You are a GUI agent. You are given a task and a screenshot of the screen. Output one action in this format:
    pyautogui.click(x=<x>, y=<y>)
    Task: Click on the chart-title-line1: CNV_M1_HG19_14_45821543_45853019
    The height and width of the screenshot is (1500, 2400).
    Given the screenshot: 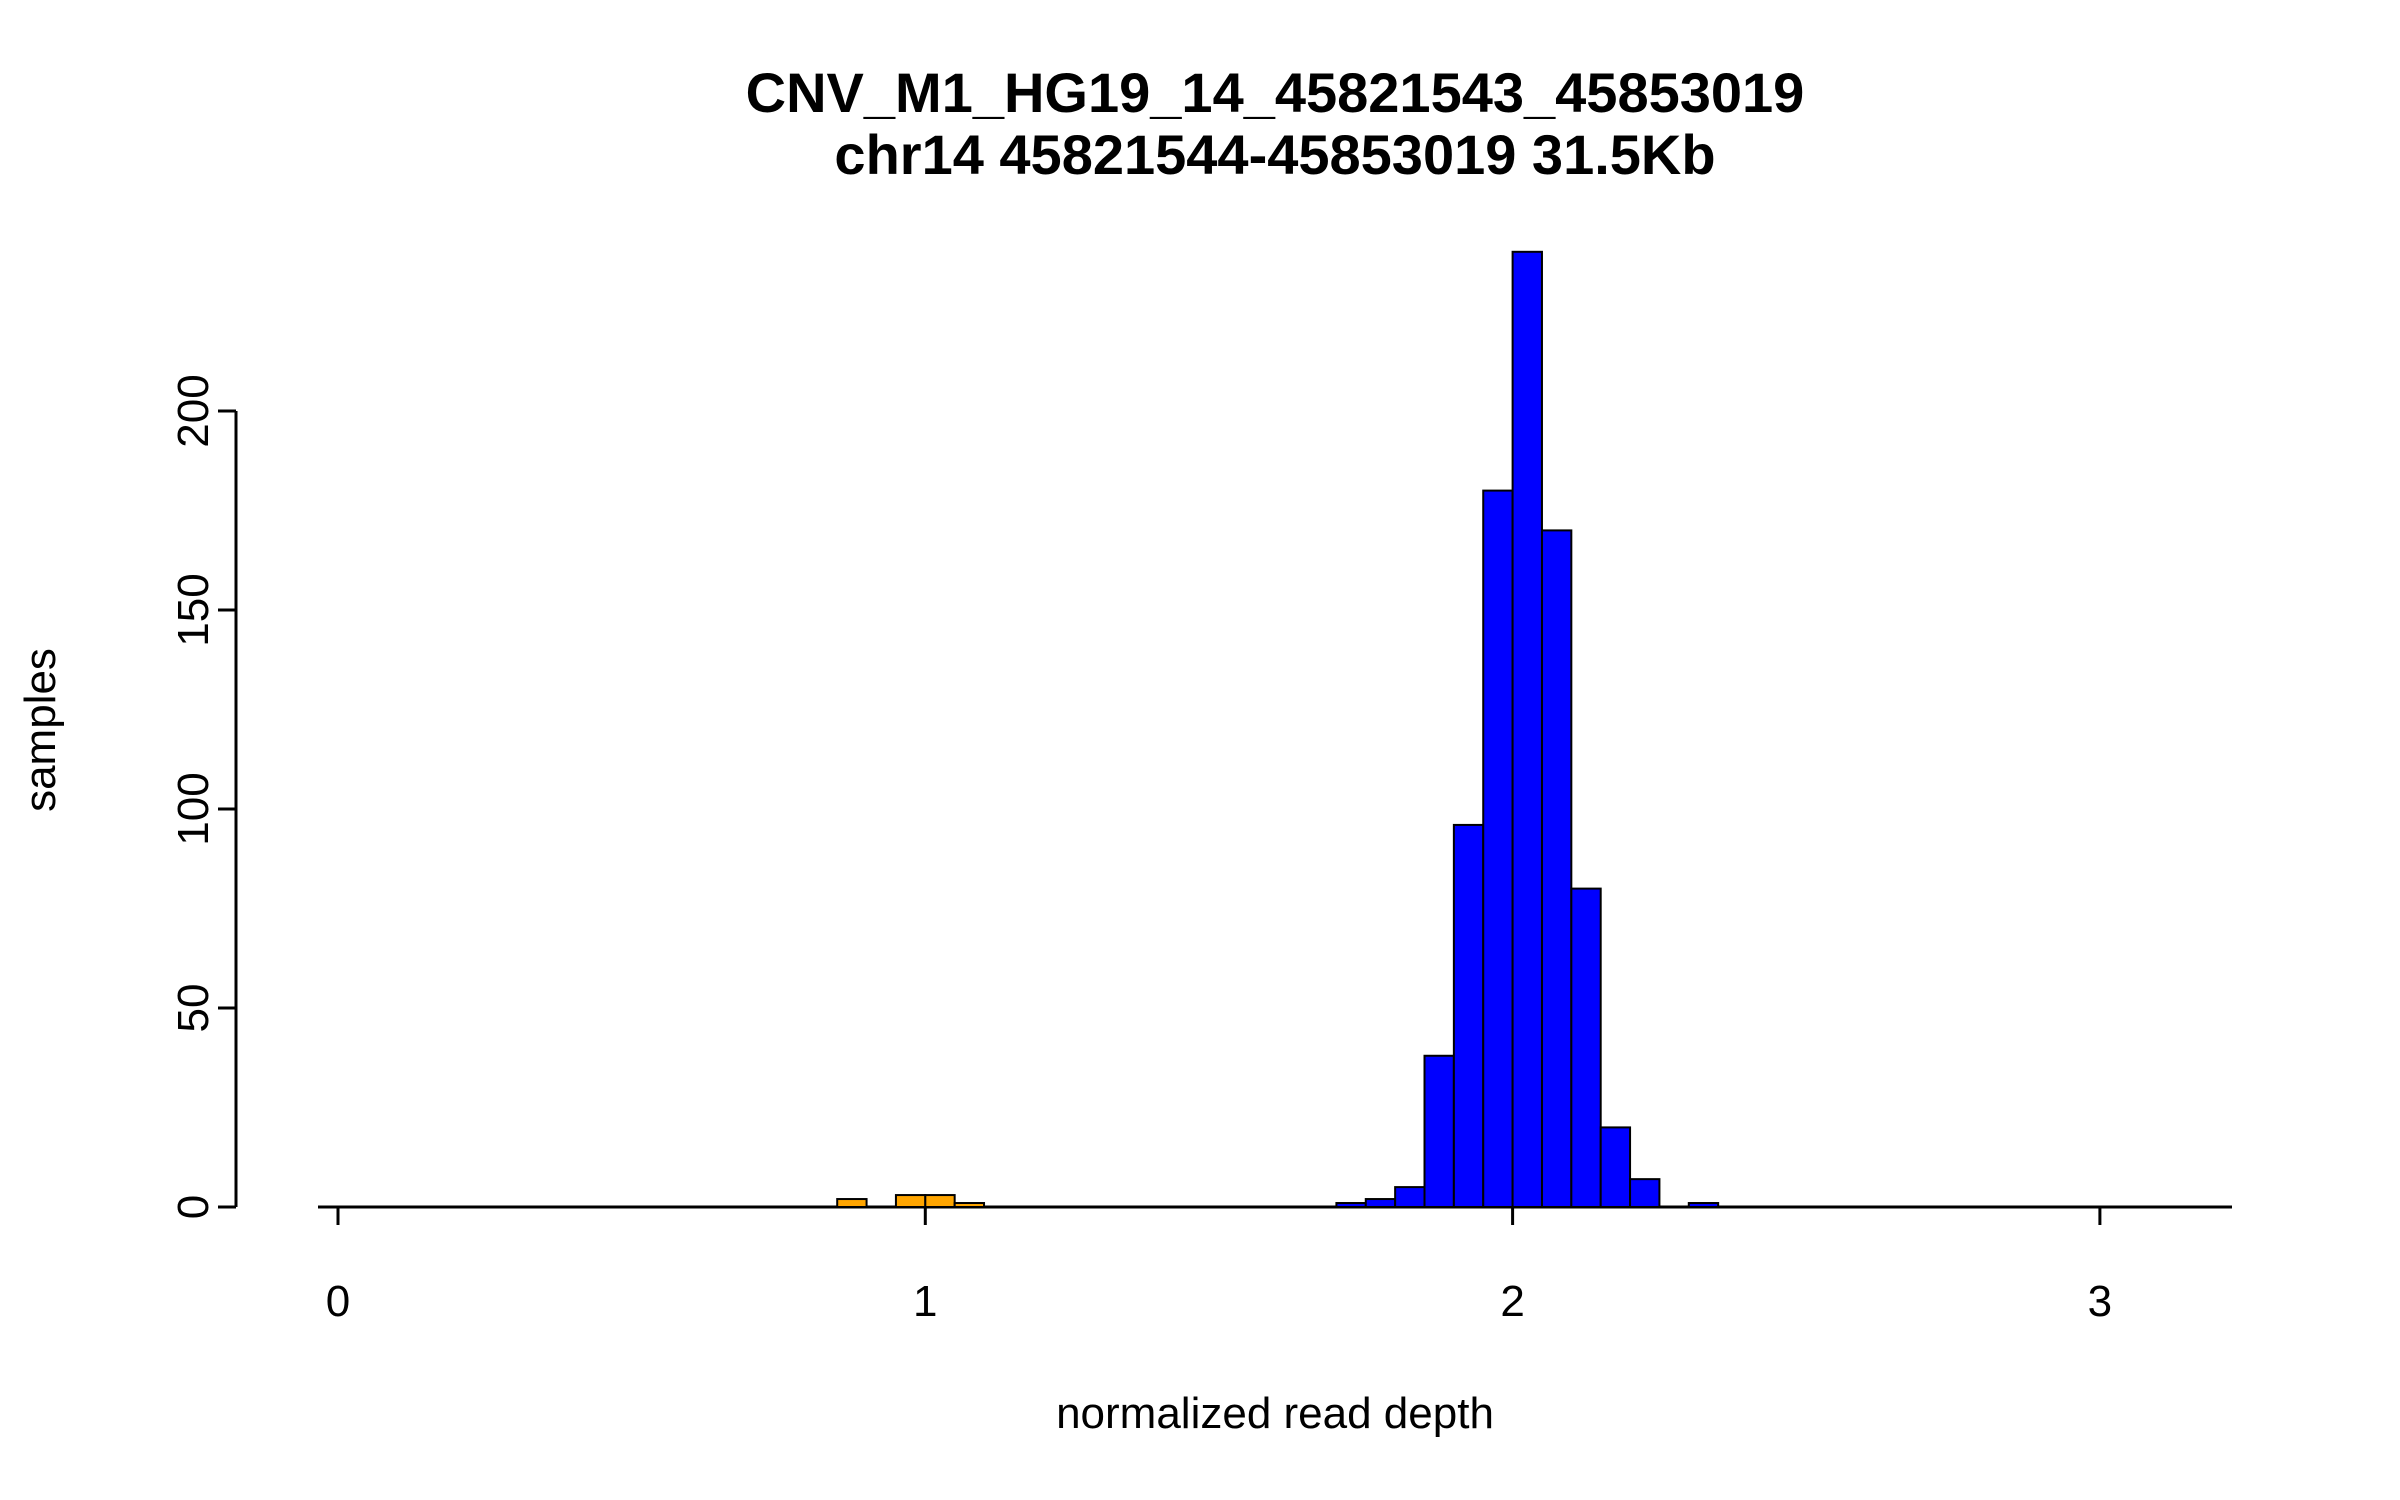 What is the action you would take?
    pyautogui.click(x=1275, y=92)
    